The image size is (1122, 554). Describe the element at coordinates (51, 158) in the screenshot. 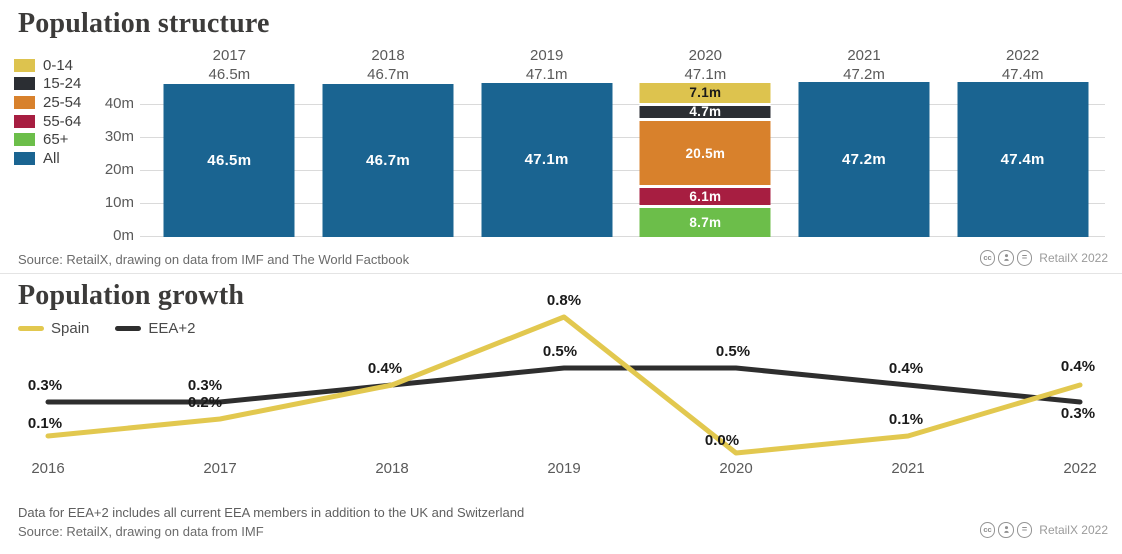

I see `legend-label: All` at that location.